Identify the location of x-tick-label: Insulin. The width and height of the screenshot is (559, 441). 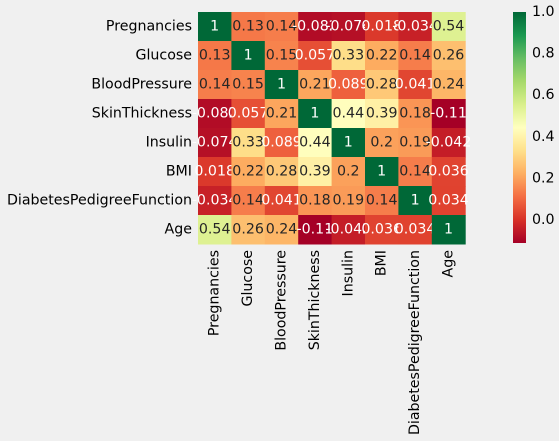
(348, 273).